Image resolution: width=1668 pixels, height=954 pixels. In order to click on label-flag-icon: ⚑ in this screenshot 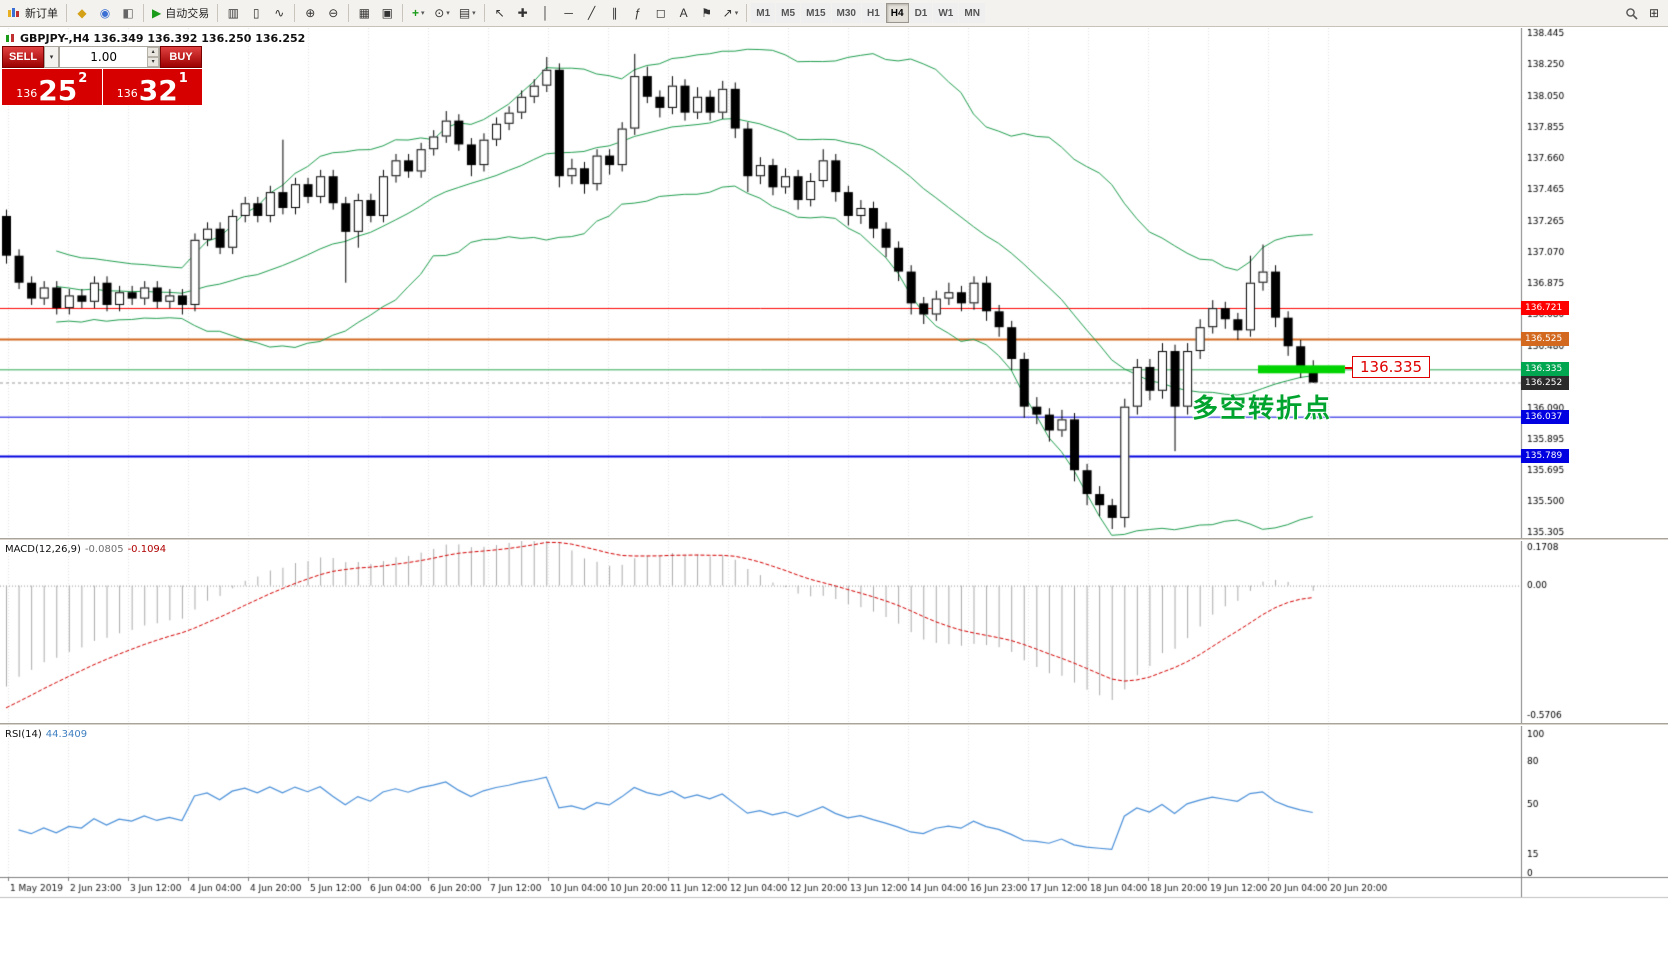, I will do `click(707, 13)`.